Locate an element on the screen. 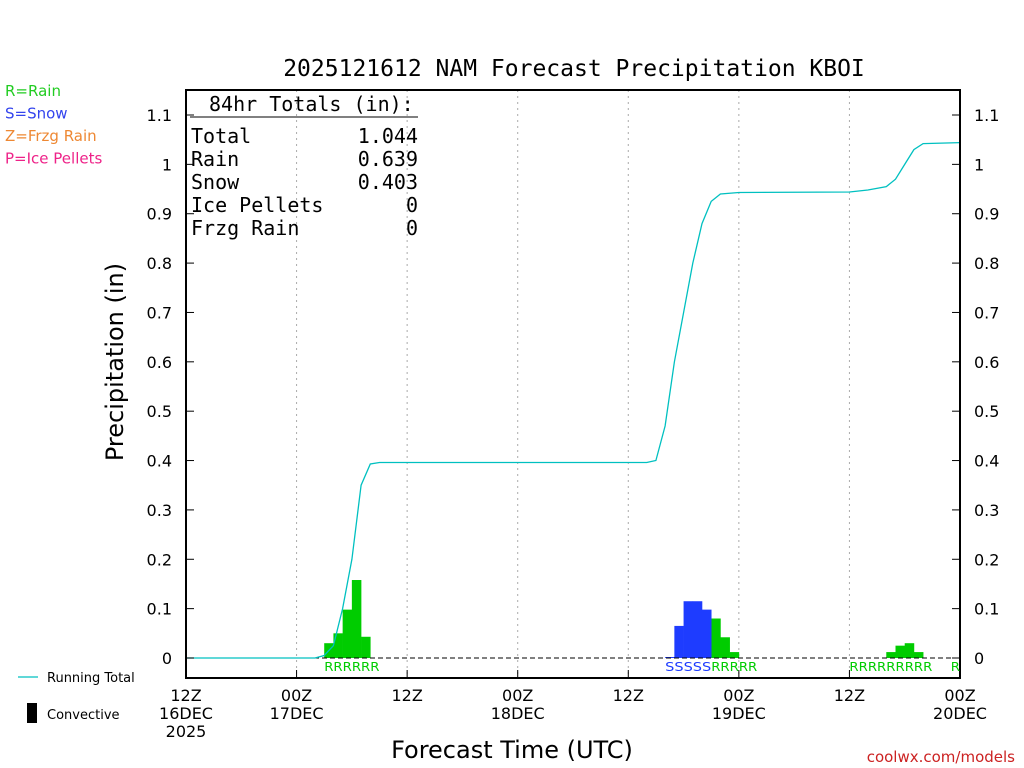 This screenshot has width=1024, height=768. precip-type-run: RRRRRR is located at coordinates (351, 667).